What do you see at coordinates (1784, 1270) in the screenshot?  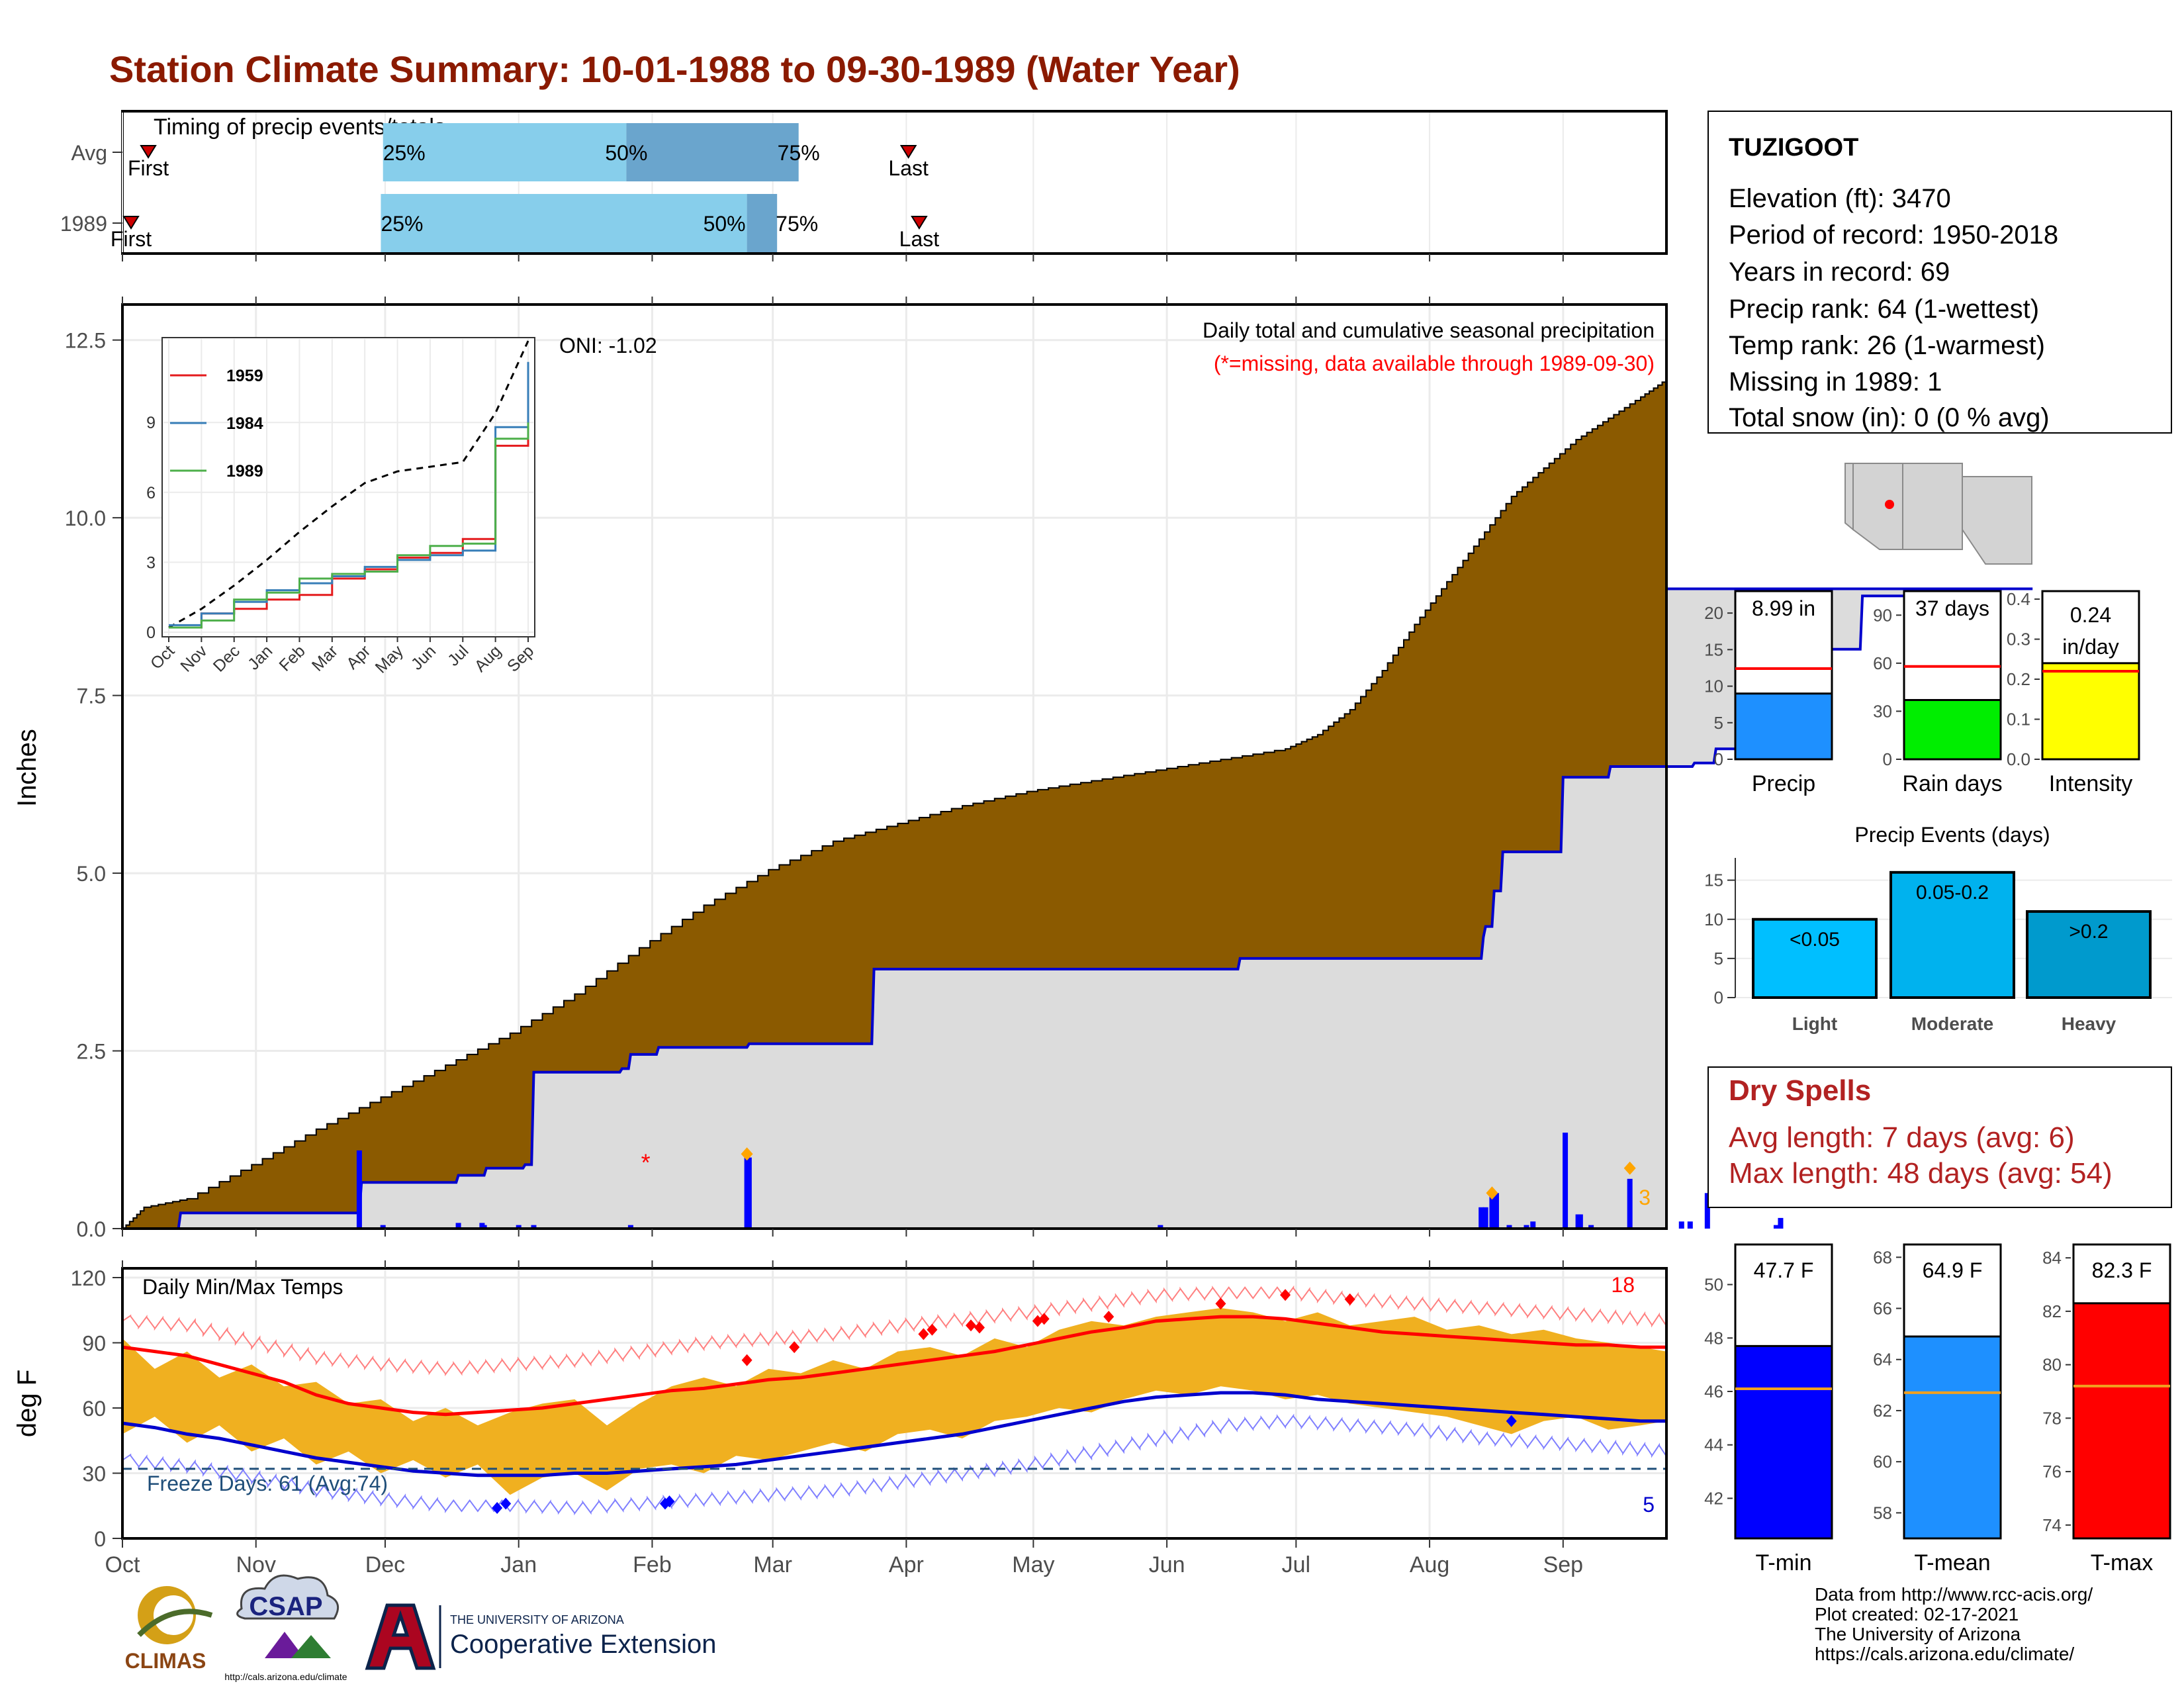 I see `temp-bar-value-label: 47.7 F` at bounding box center [1784, 1270].